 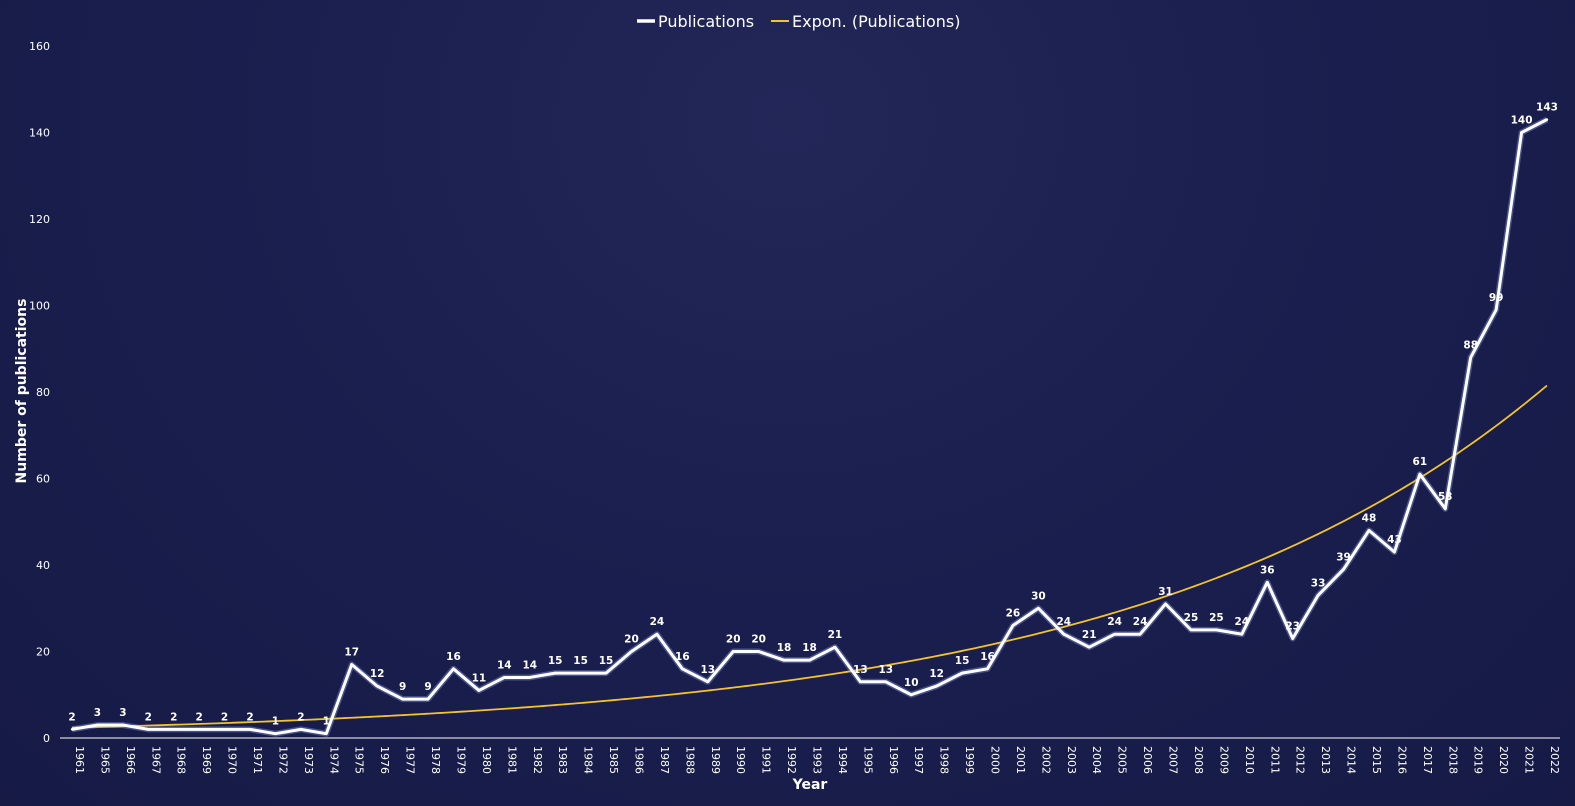 I want to click on x-tick-label: 1987, so click(x=664, y=760).